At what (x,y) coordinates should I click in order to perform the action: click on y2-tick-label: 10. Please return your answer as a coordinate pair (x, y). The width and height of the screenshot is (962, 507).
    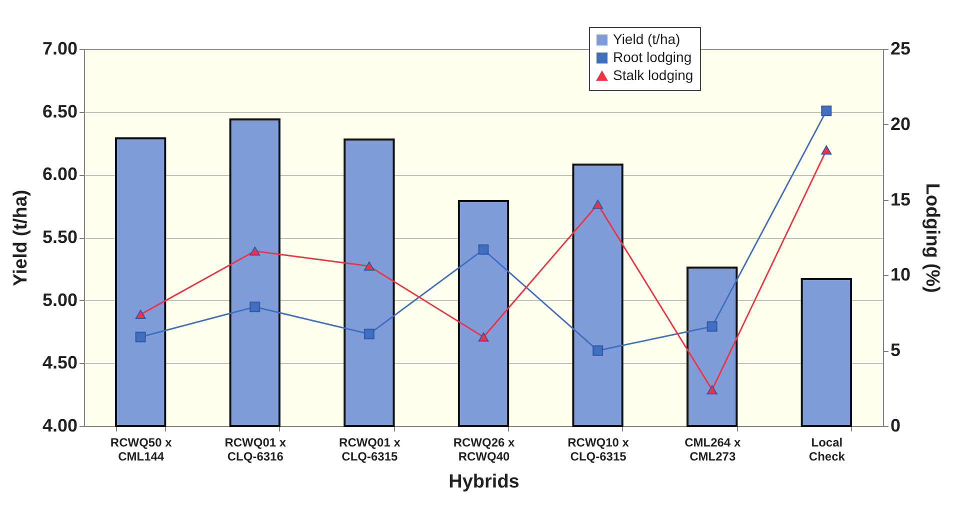
    Looking at the image, I should click on (900, 274).